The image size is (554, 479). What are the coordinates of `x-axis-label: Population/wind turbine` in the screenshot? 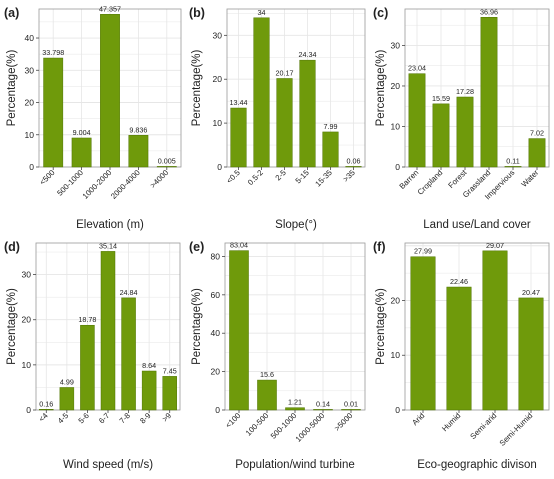 It's located at (295, 465).